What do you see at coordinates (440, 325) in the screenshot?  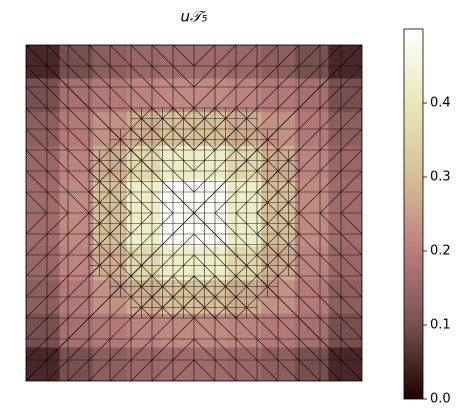 I see `colorbar-tick-label: 0.1` at bounding box center [440, 325].